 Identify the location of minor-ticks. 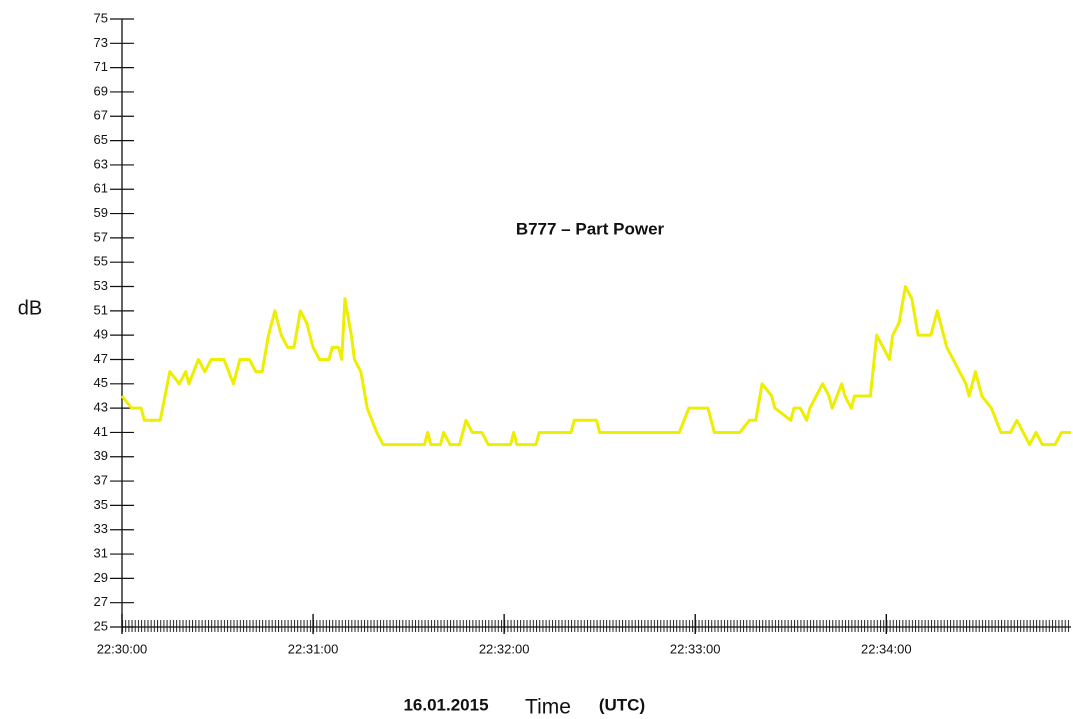
(596, 626).